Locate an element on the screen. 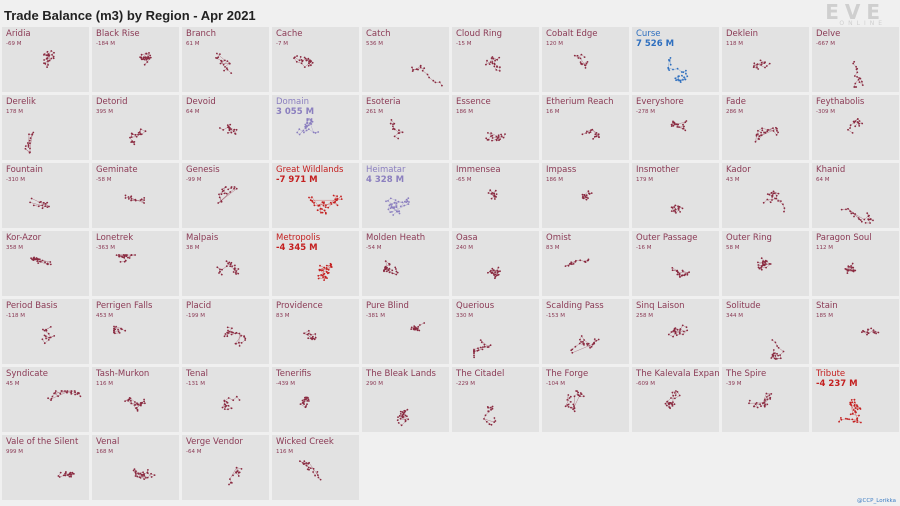  region-name: Branch is located at coordinates (201, 34).